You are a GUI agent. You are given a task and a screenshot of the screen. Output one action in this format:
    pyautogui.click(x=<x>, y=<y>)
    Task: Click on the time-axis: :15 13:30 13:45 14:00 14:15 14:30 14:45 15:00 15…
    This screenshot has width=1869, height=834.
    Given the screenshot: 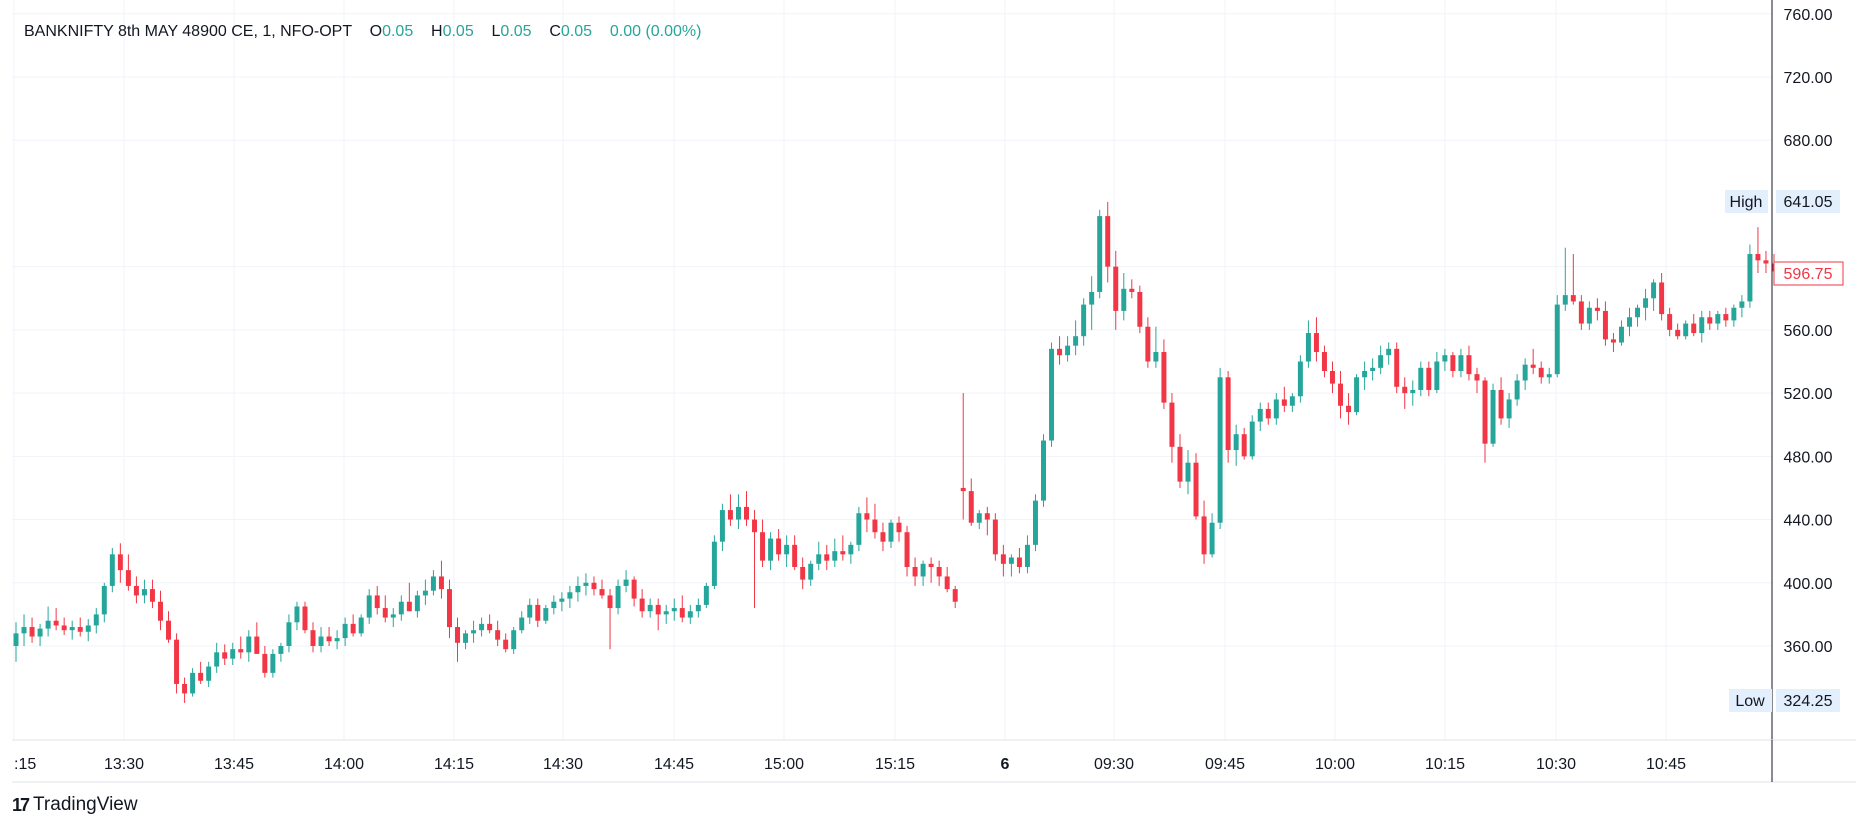 What is the action you would take?
    pyautogui.click(x=850, y=764)
    